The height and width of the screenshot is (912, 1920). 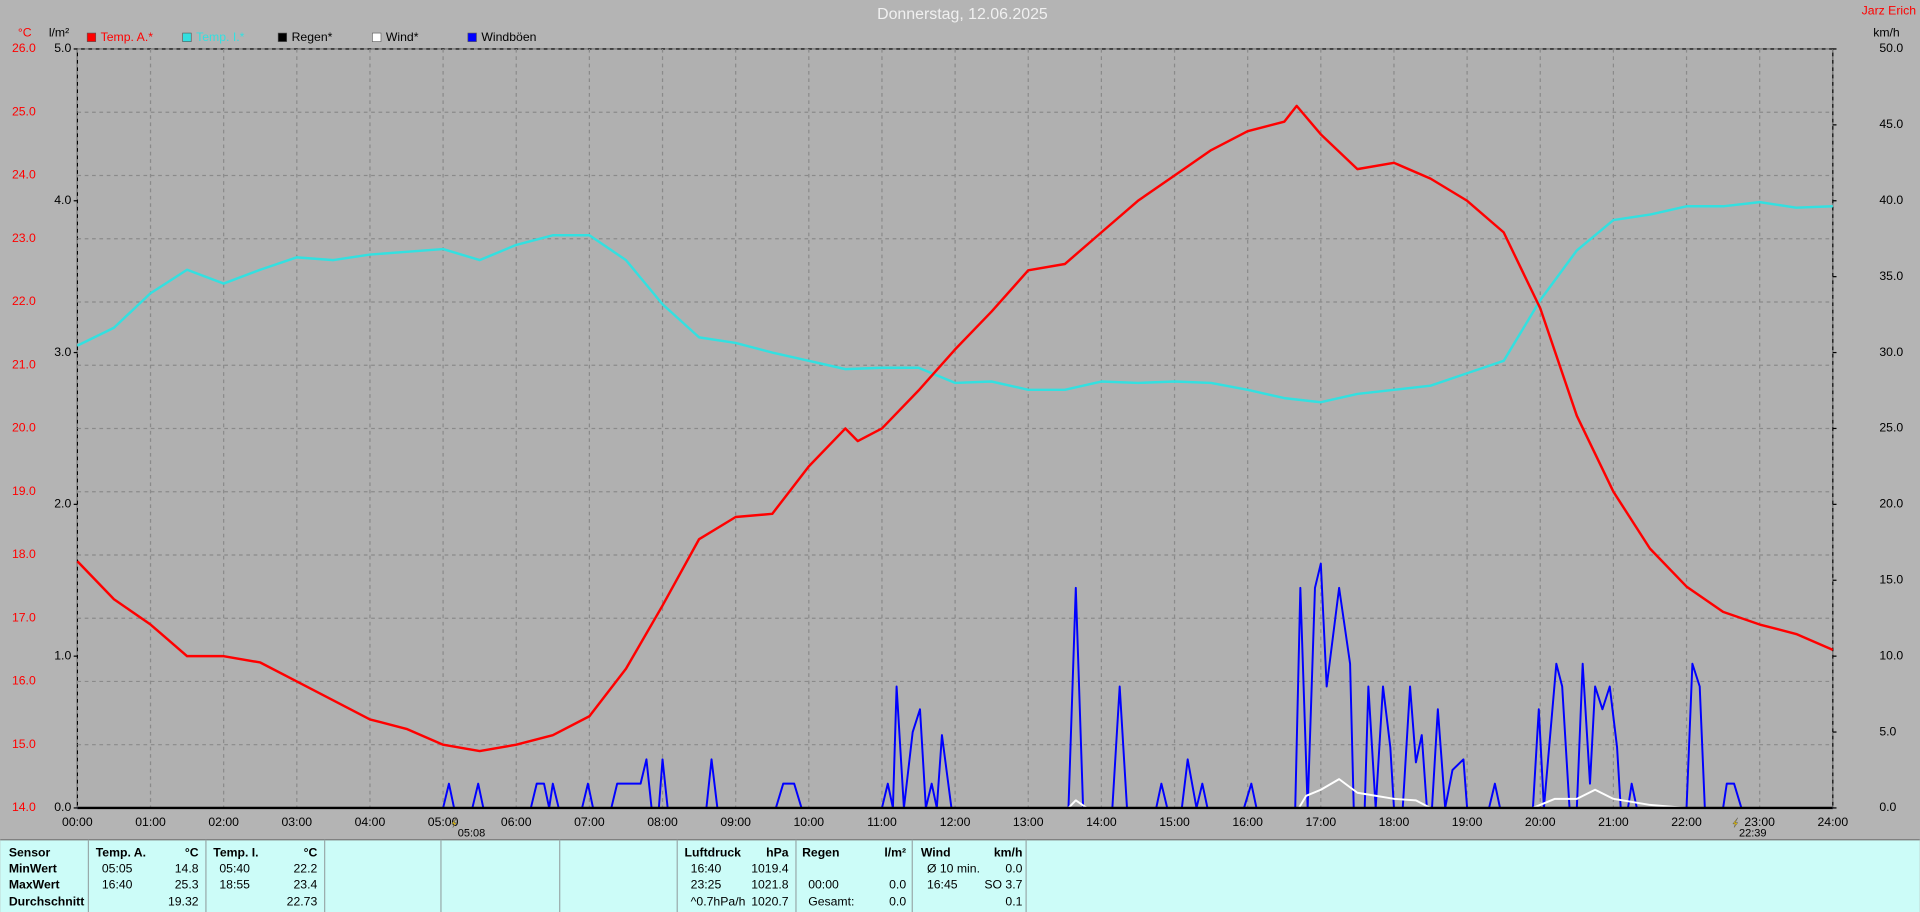 I want to click on table-cell: 22.73, so click(x=302, y=901).